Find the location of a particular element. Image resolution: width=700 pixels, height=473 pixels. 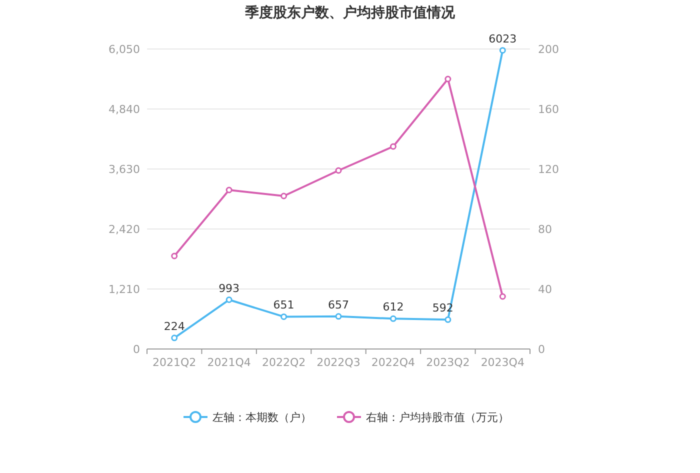

x-tick-label: 2022Q4 is located at coordinates (393, 362).